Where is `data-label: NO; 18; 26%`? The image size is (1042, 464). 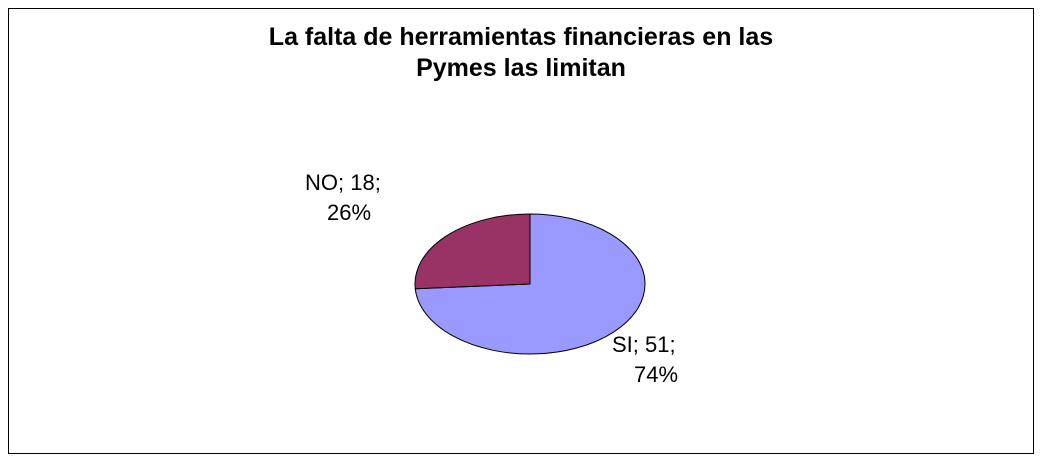
data-label: NO; 18; 26% is located at coordinates (343, 197).